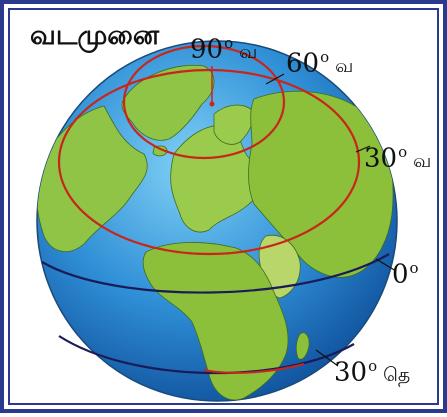 The image size is (447, 417). What do you see at coordinates (400, 274) in the screenshot?
I see `label-equator-value: 0` at bounding box center [400, 274].